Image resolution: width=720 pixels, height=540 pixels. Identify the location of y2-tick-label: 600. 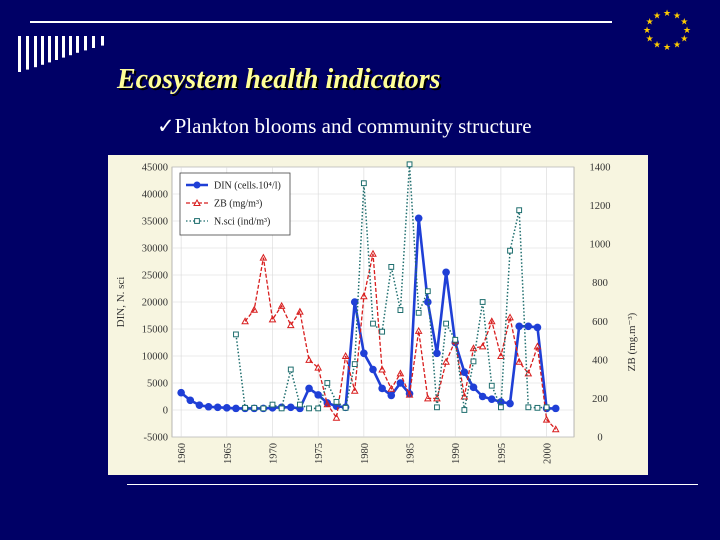
(600, 322).